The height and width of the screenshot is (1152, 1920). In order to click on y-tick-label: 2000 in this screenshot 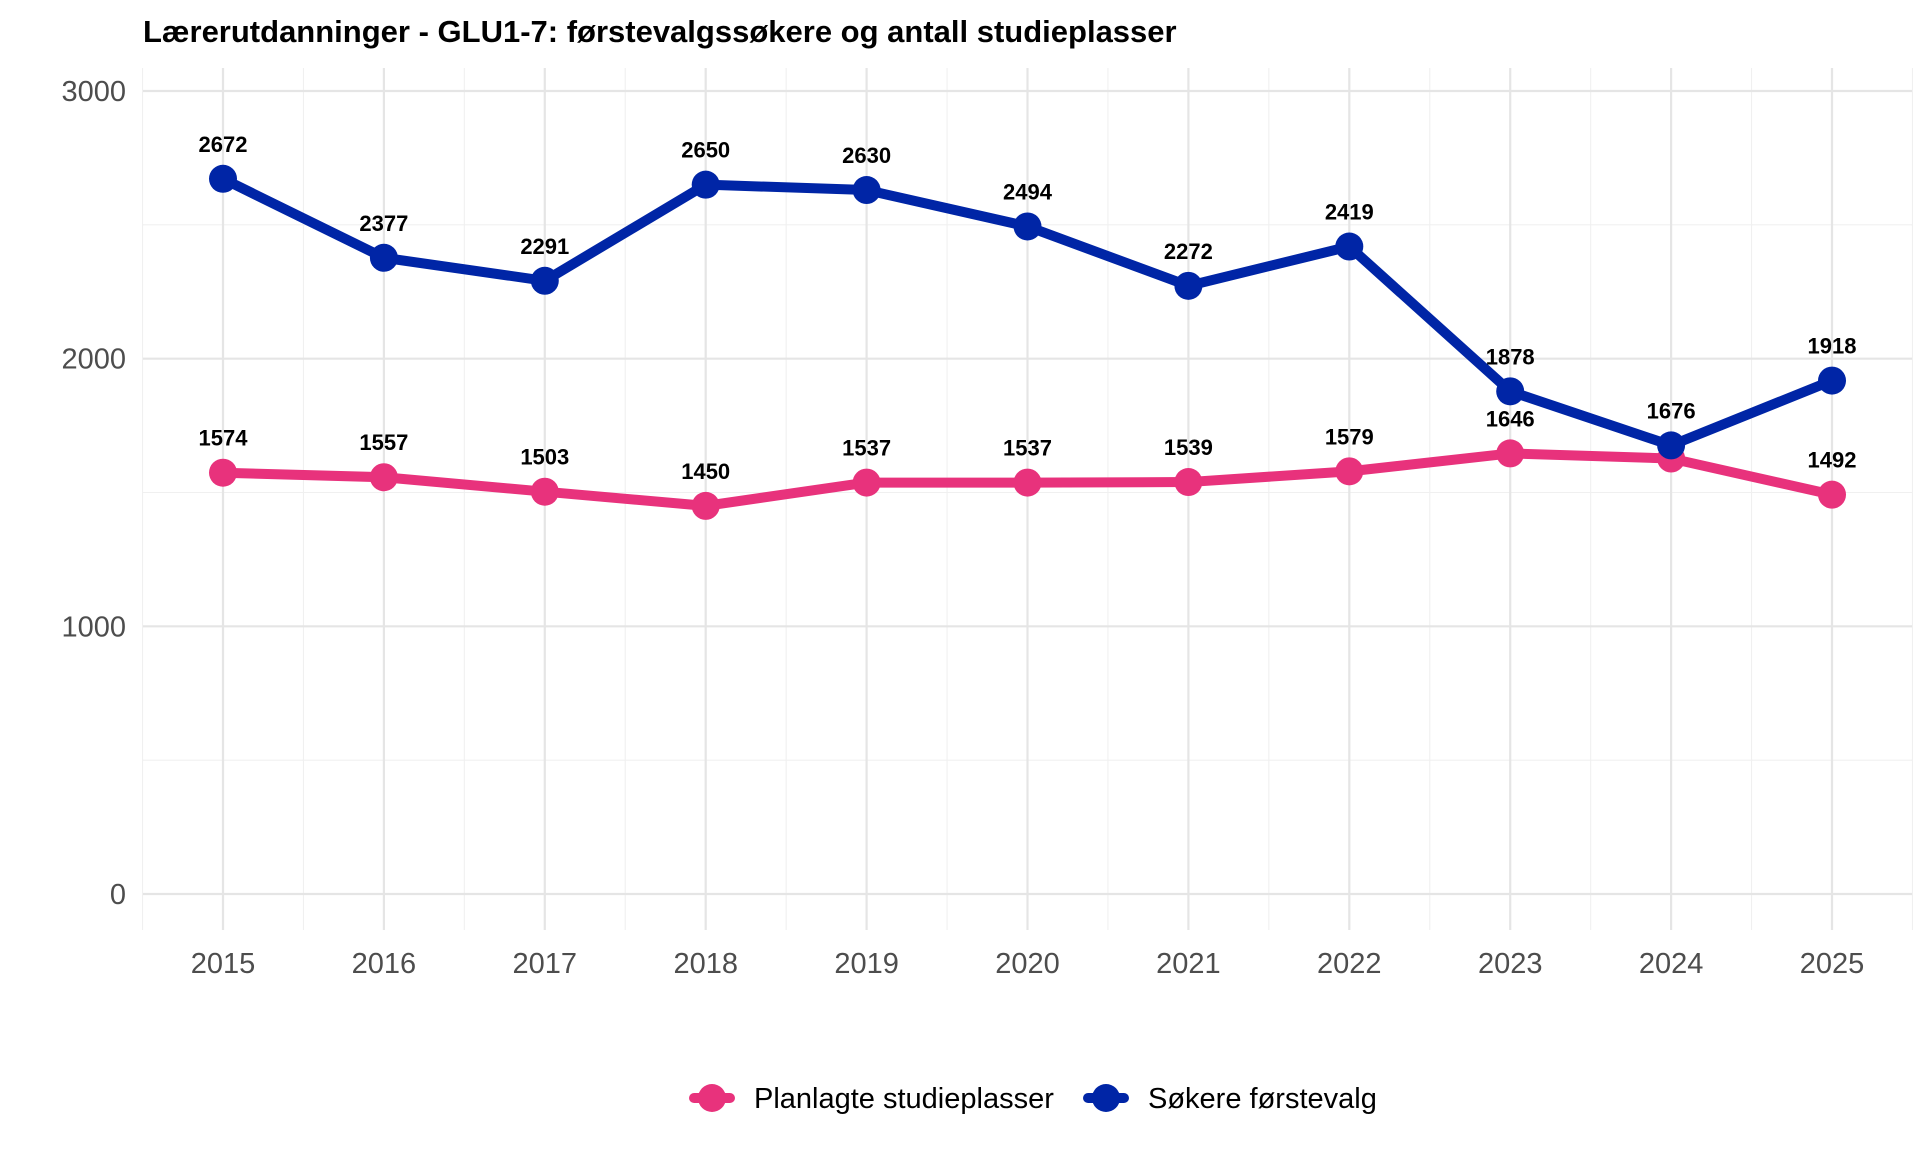, I will do `click(93, 360)`.